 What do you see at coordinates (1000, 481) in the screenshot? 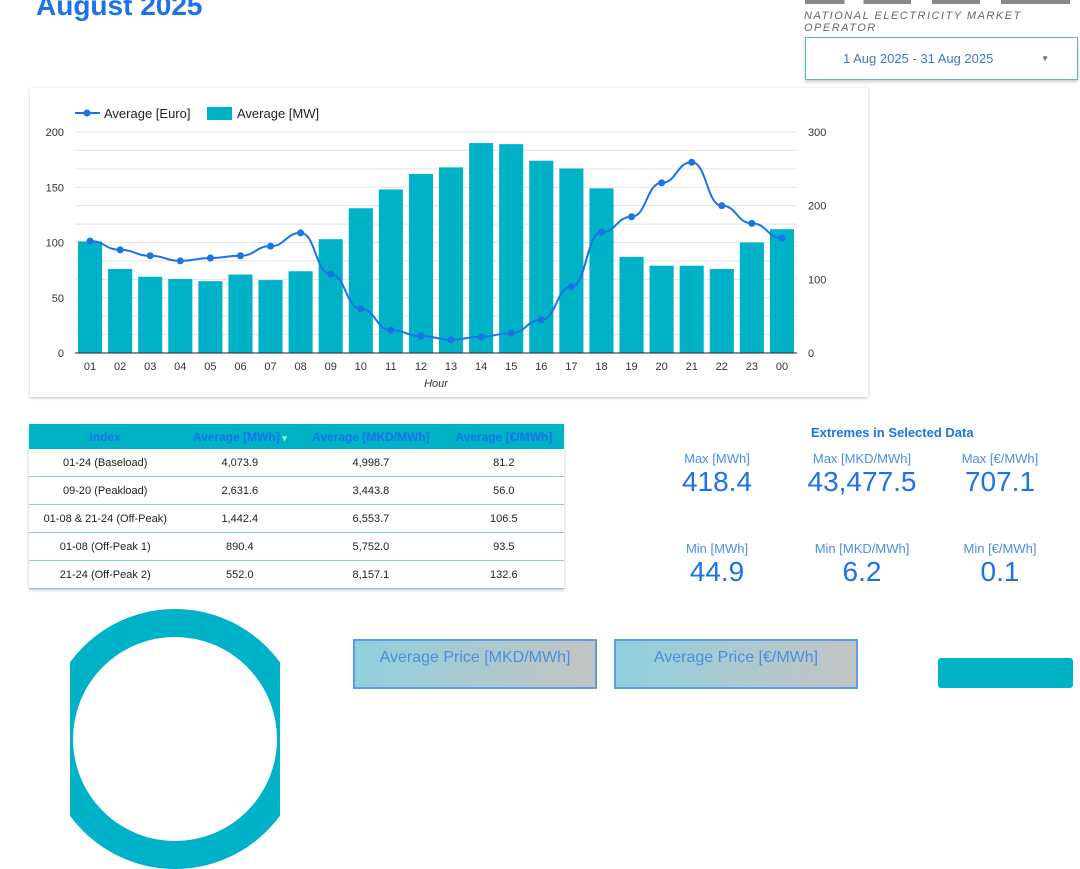
I see `kpi-value: 707.1` at bounding box center [1000, 481].